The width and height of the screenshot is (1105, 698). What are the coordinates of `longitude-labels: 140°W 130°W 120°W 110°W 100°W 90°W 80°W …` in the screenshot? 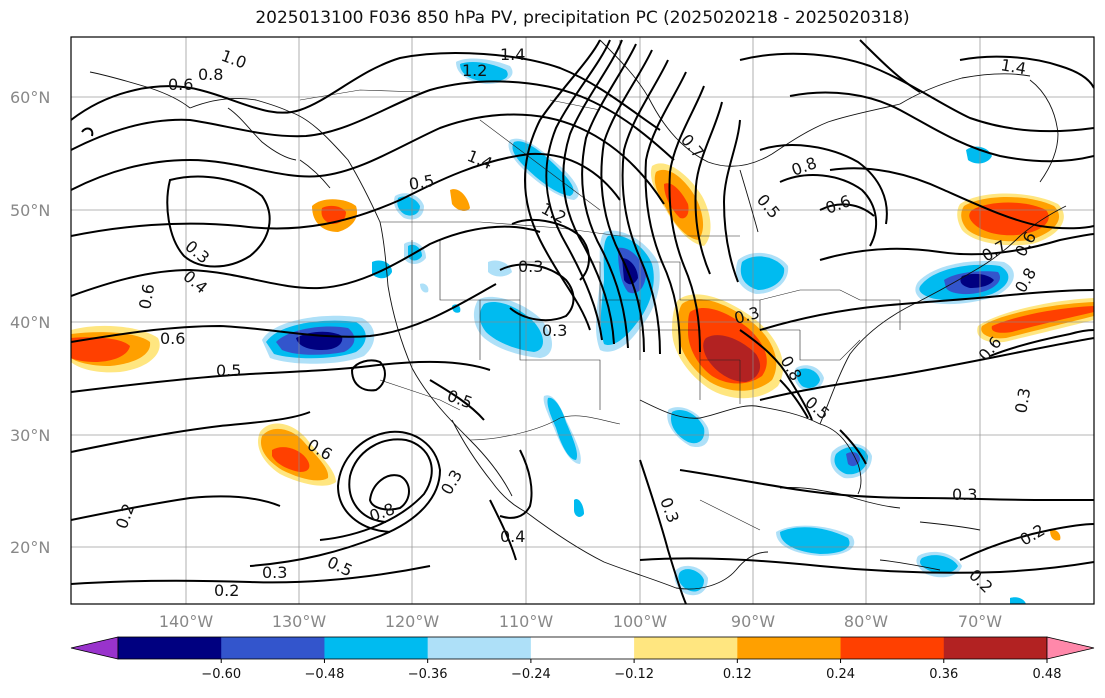 It's located at (580, 621).